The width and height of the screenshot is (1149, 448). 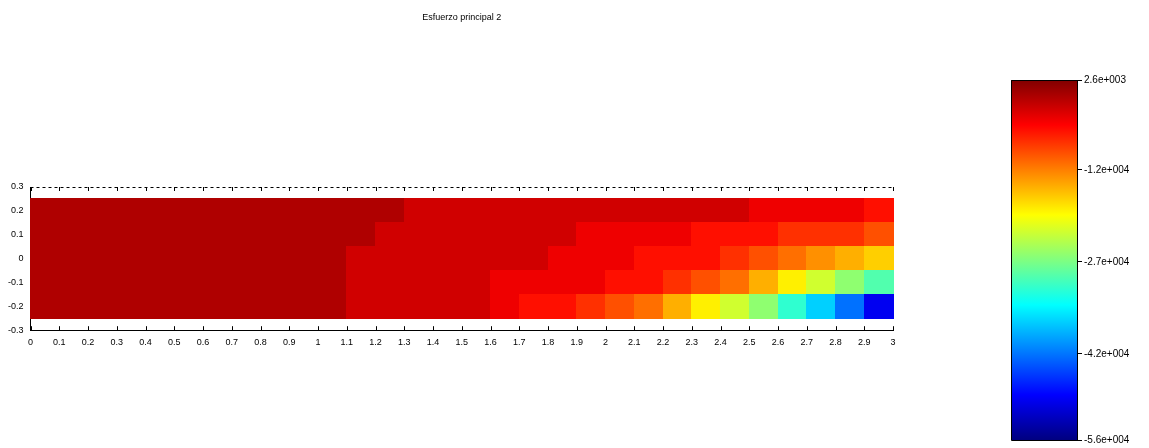 What do you see at coordinates (893, 342) in the screenshot?
I see `x-tick-label: 3` at bounding box center [893, 342].